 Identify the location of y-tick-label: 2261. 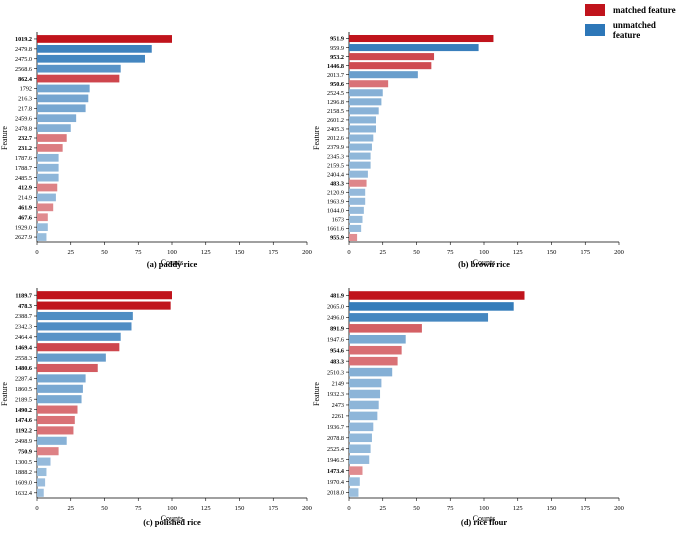
(338, 416).